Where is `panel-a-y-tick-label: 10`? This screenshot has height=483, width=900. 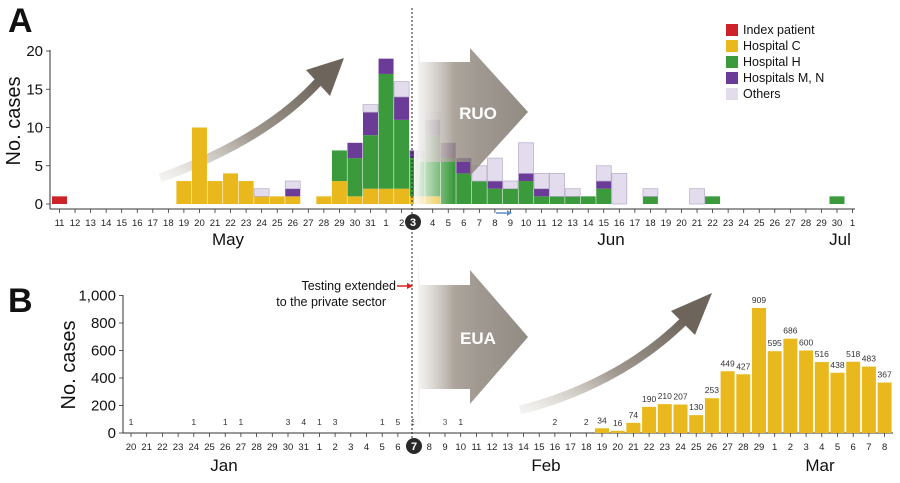
panel-a-y-tick-label: 10 is located at coordinates (34, 128).